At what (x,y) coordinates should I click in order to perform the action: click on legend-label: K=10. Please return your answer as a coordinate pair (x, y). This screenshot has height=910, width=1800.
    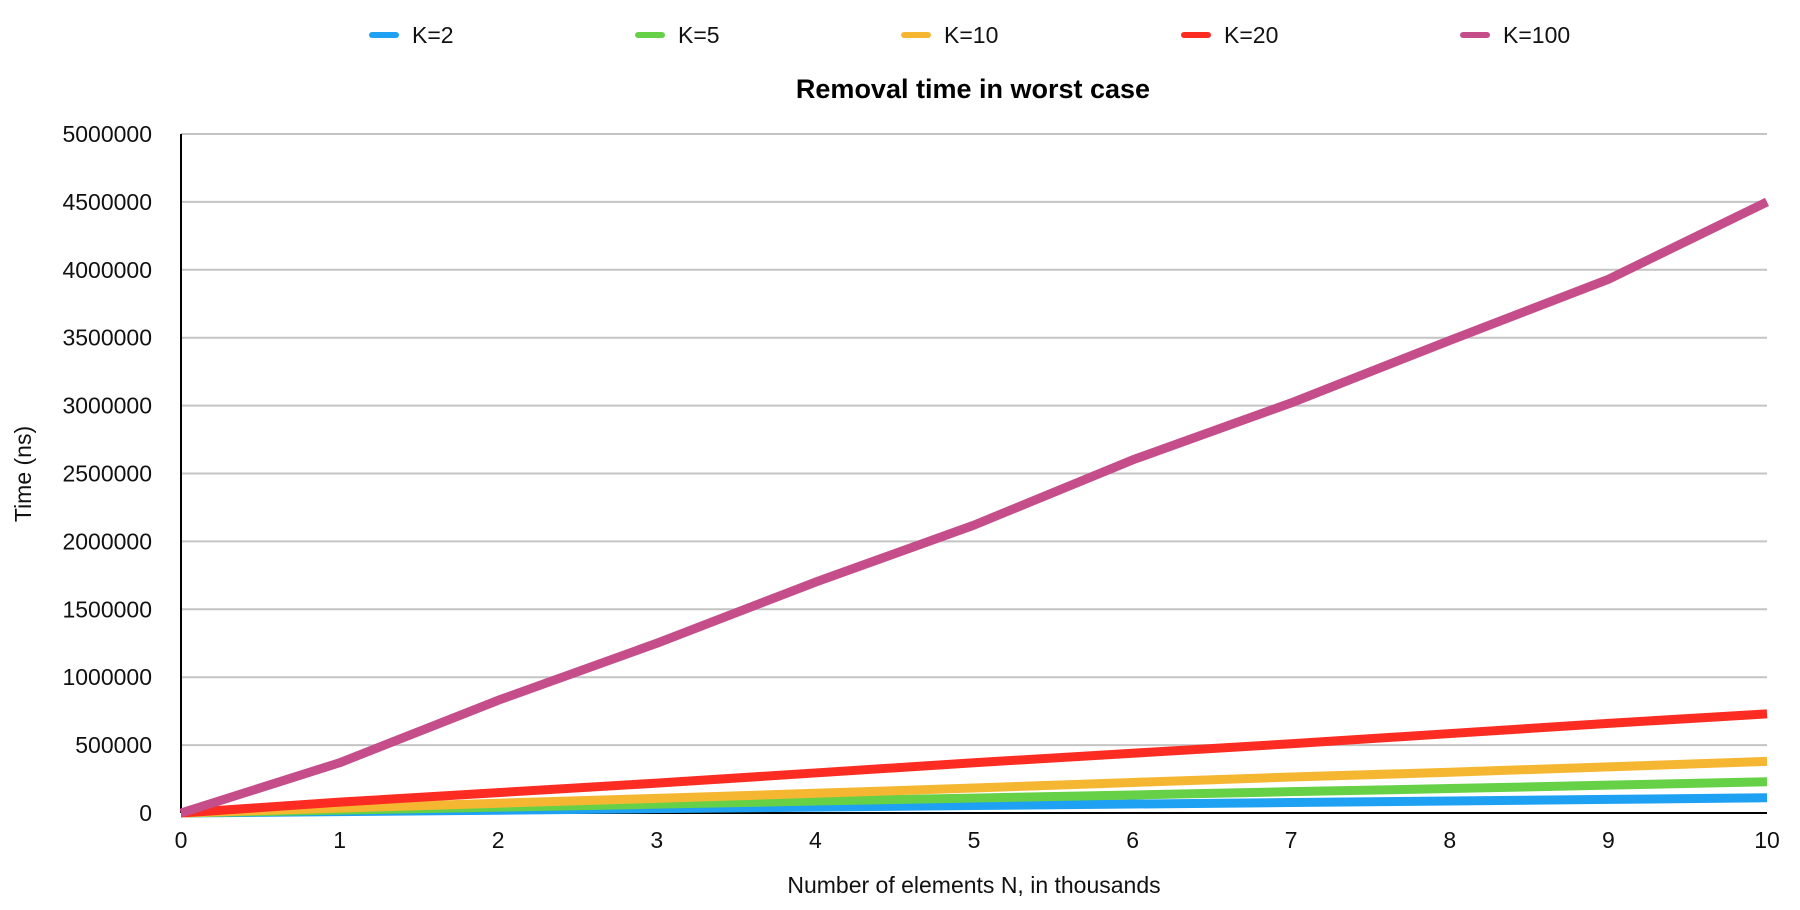
    Looking at the image, I should click on (971, 35).